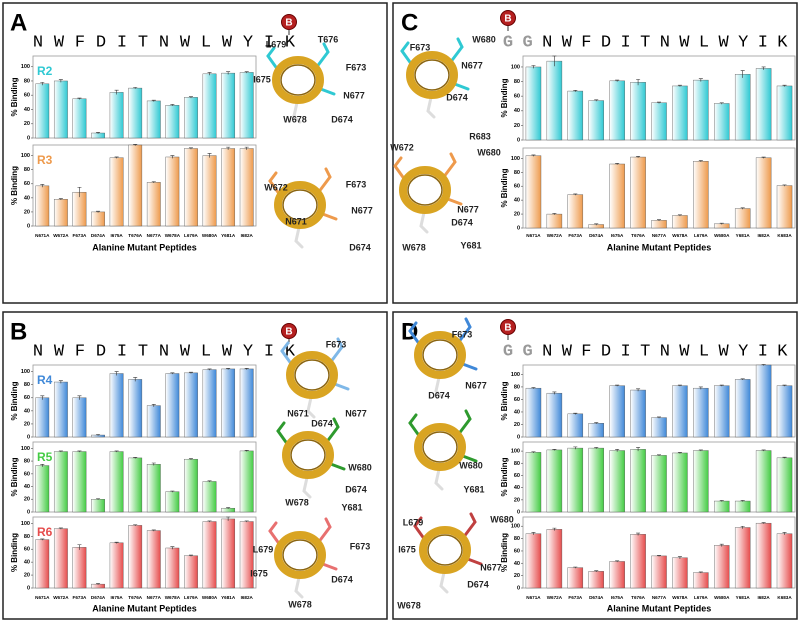  I want to click on series-name: R4, so click(45, 380).